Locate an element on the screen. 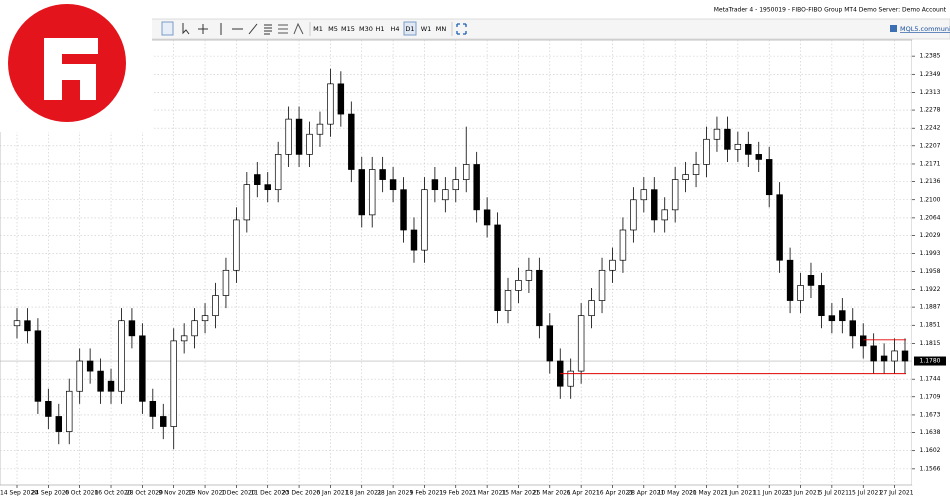 The image size is (950, 500). price-axis is located at coordinates (931, 262).